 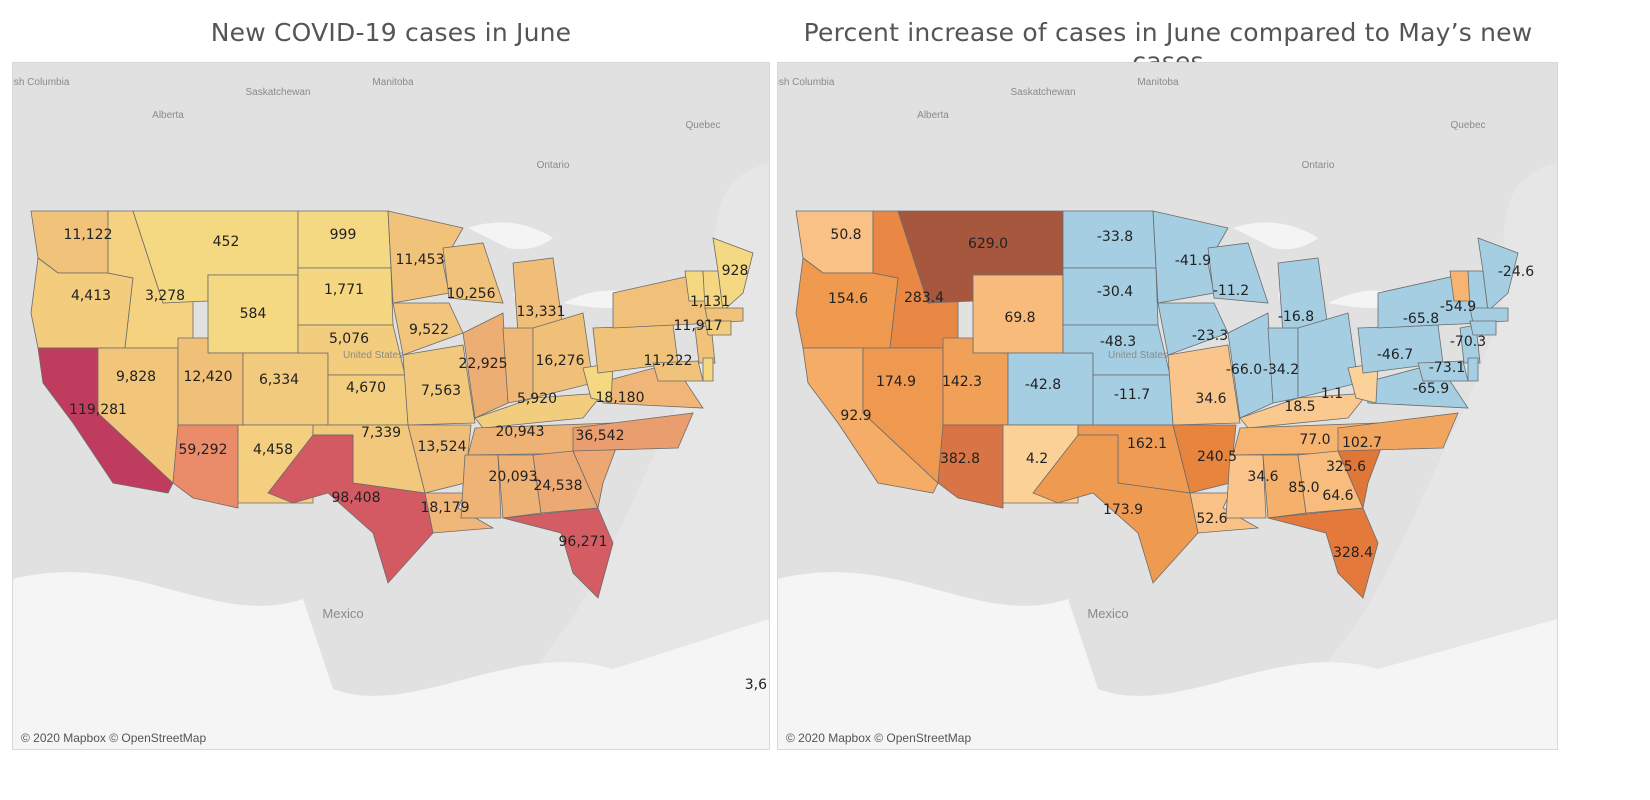 I want to click on state-value-label: 20,943, so click(x=520, y=432).